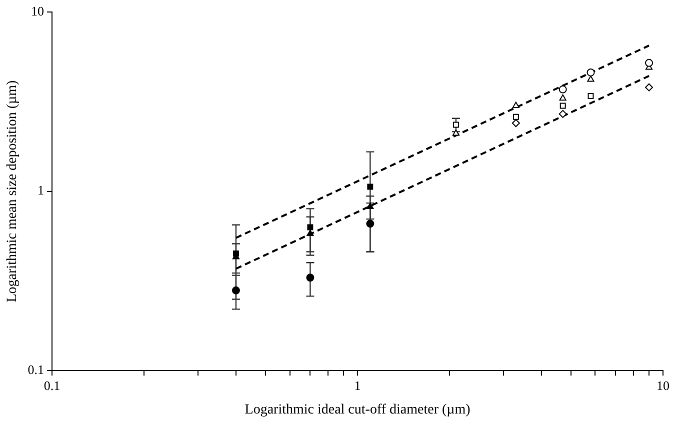 Image resolution: width=675 pixels, height=422 pixels. I want to click on x-tick-label: 1, so click(357, 385).